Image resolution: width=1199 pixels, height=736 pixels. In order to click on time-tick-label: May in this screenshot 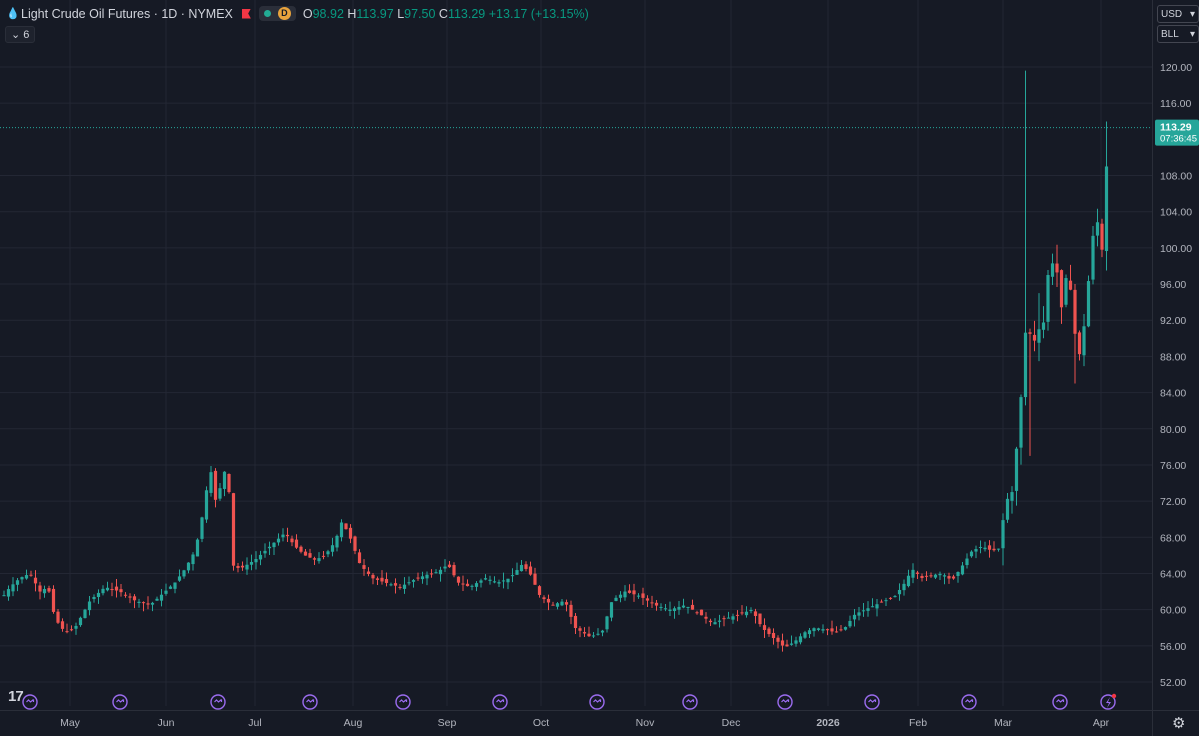, I will do `click(70, 723)`.